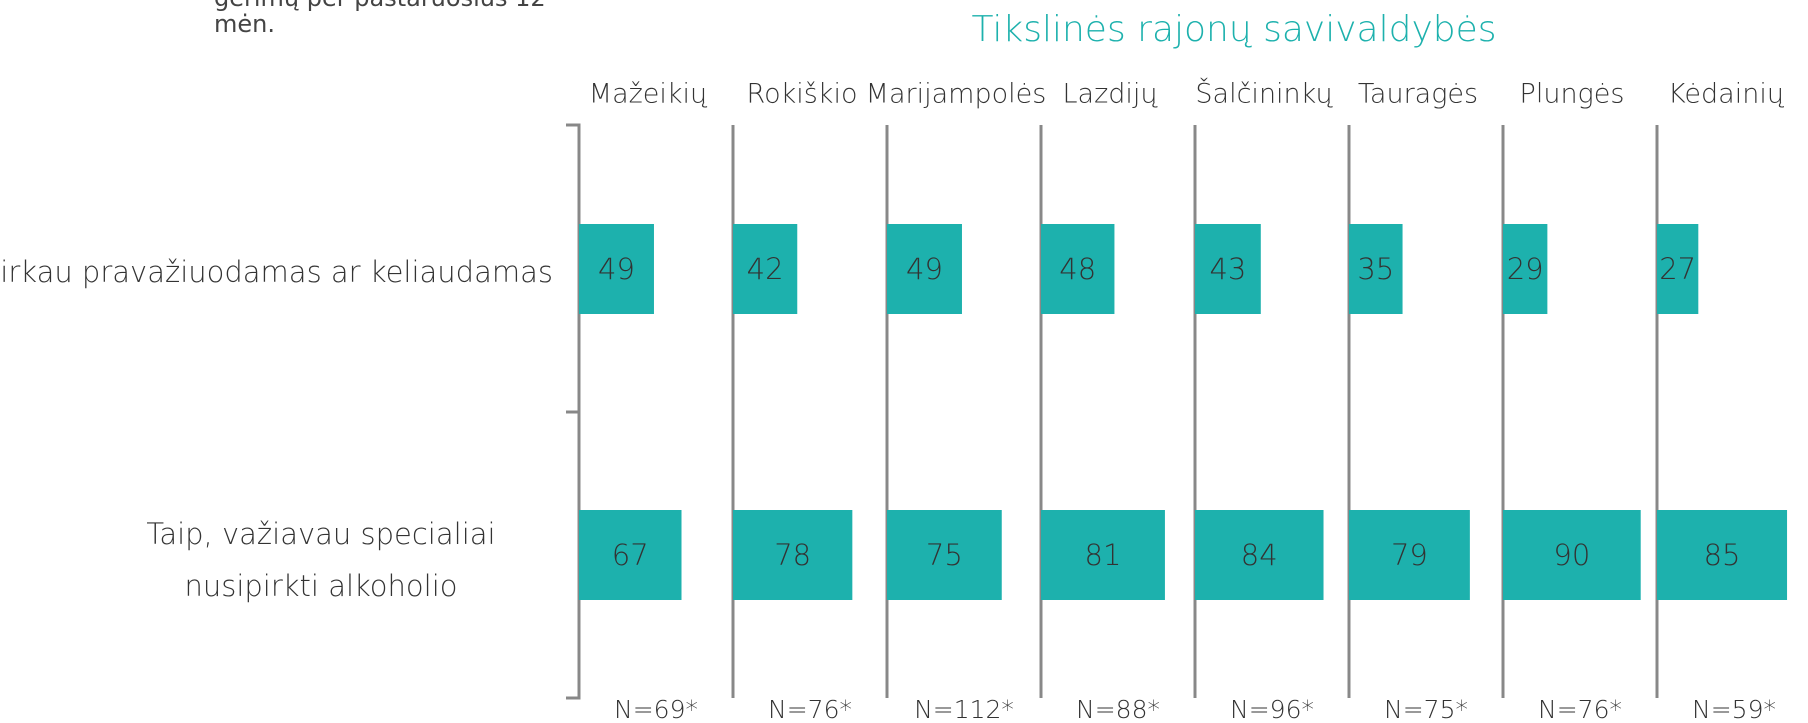 The width and height of the screenshot is (1808, 723). I want to click on panel-label: Tauragės, so click(1418, 94).